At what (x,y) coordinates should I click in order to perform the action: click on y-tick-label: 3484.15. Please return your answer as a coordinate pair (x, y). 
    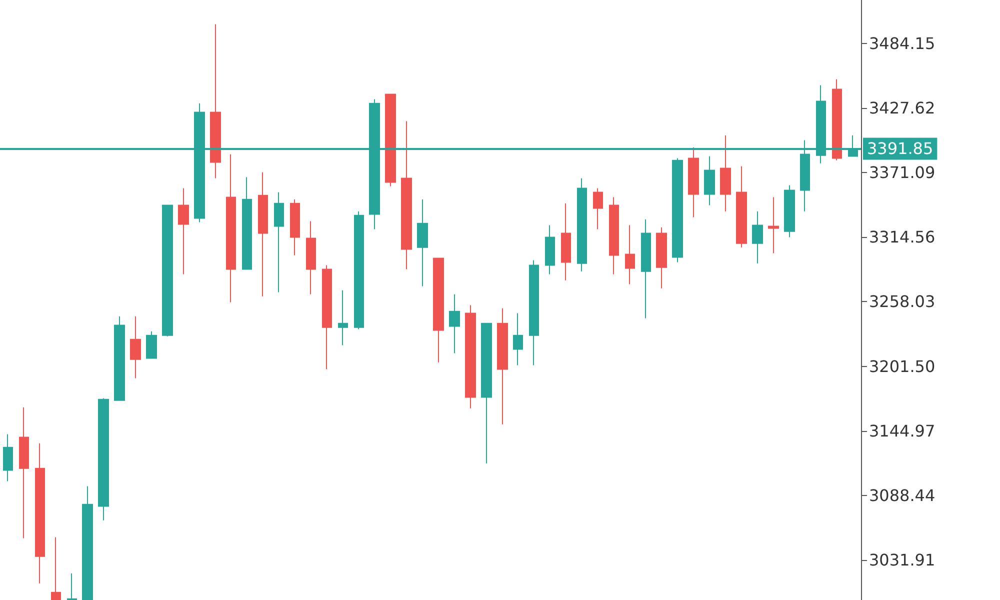
    Looking at the image, I should click on (902, 43).